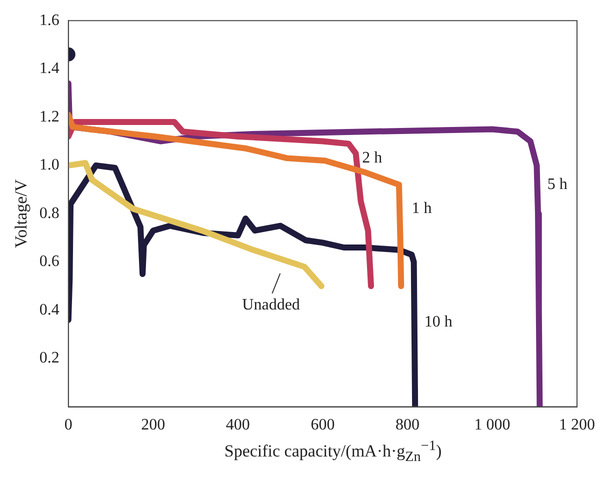 This screenshot has width=605, height=483. I want to click on x-tick-label: 400, so click(238, 425).